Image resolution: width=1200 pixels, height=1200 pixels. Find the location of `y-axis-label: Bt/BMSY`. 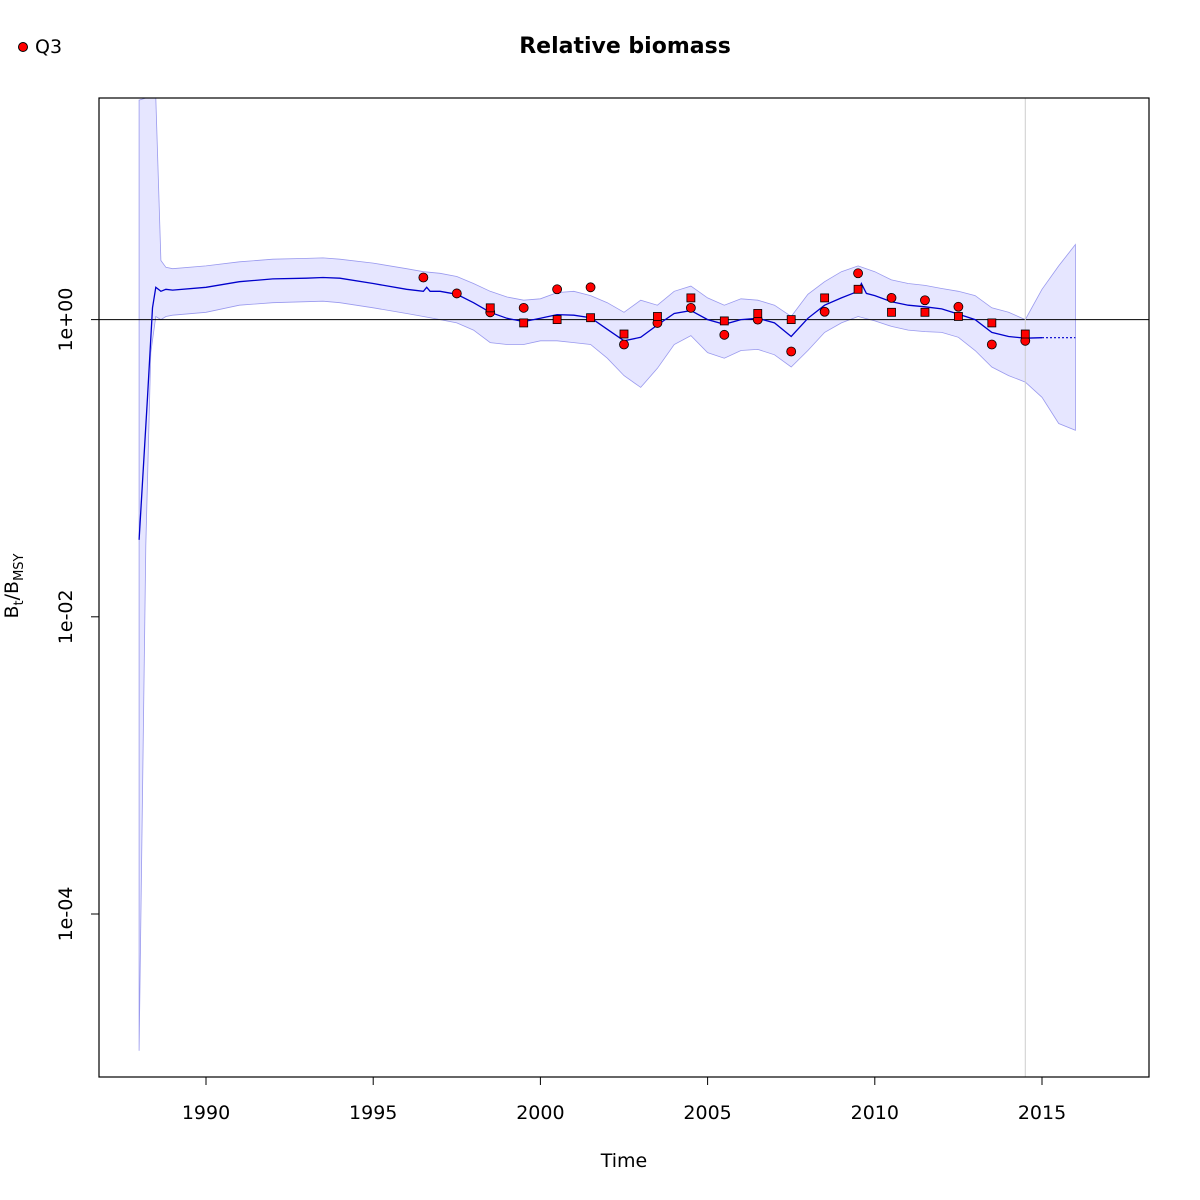

y-axis-label: Bt/BMSY is located at coordinates (14, 585).